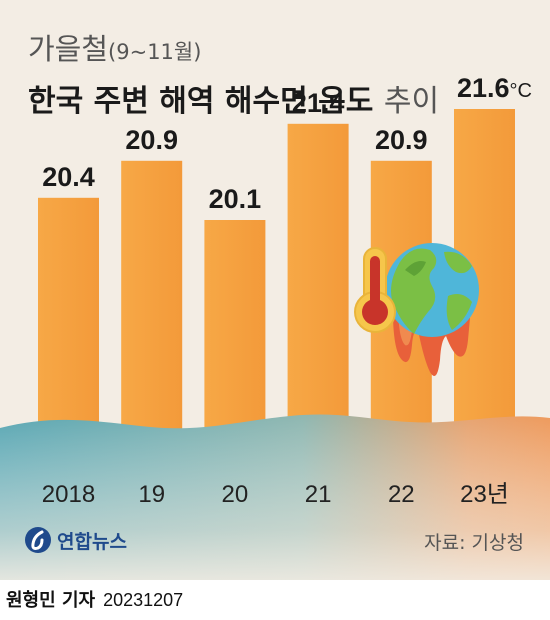 The image size is (550, 620). I want to click on x-tick-3: 21, so click(318, 494).